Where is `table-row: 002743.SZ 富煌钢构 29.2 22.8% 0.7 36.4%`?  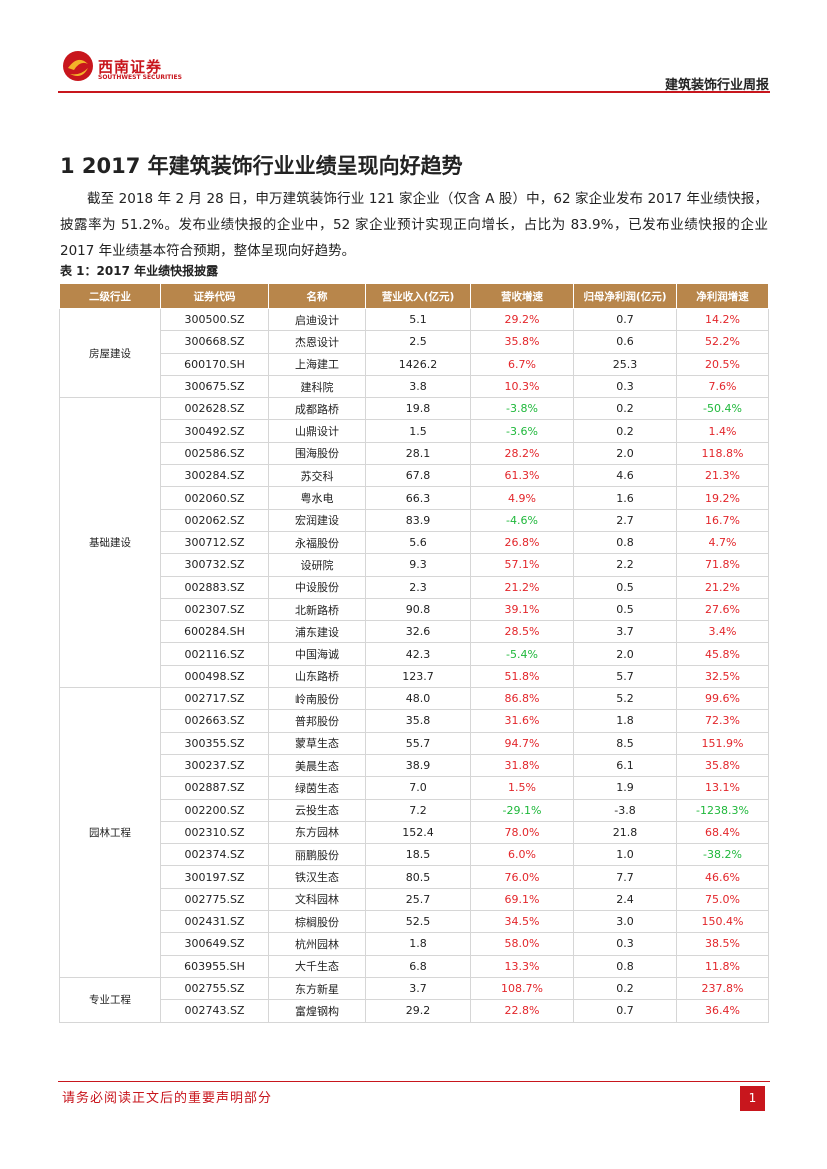
table-row: 002743.SZ 富煌钢构 29.2 22.8% 0.7 36.4% is located at coordinates (414, 1011).